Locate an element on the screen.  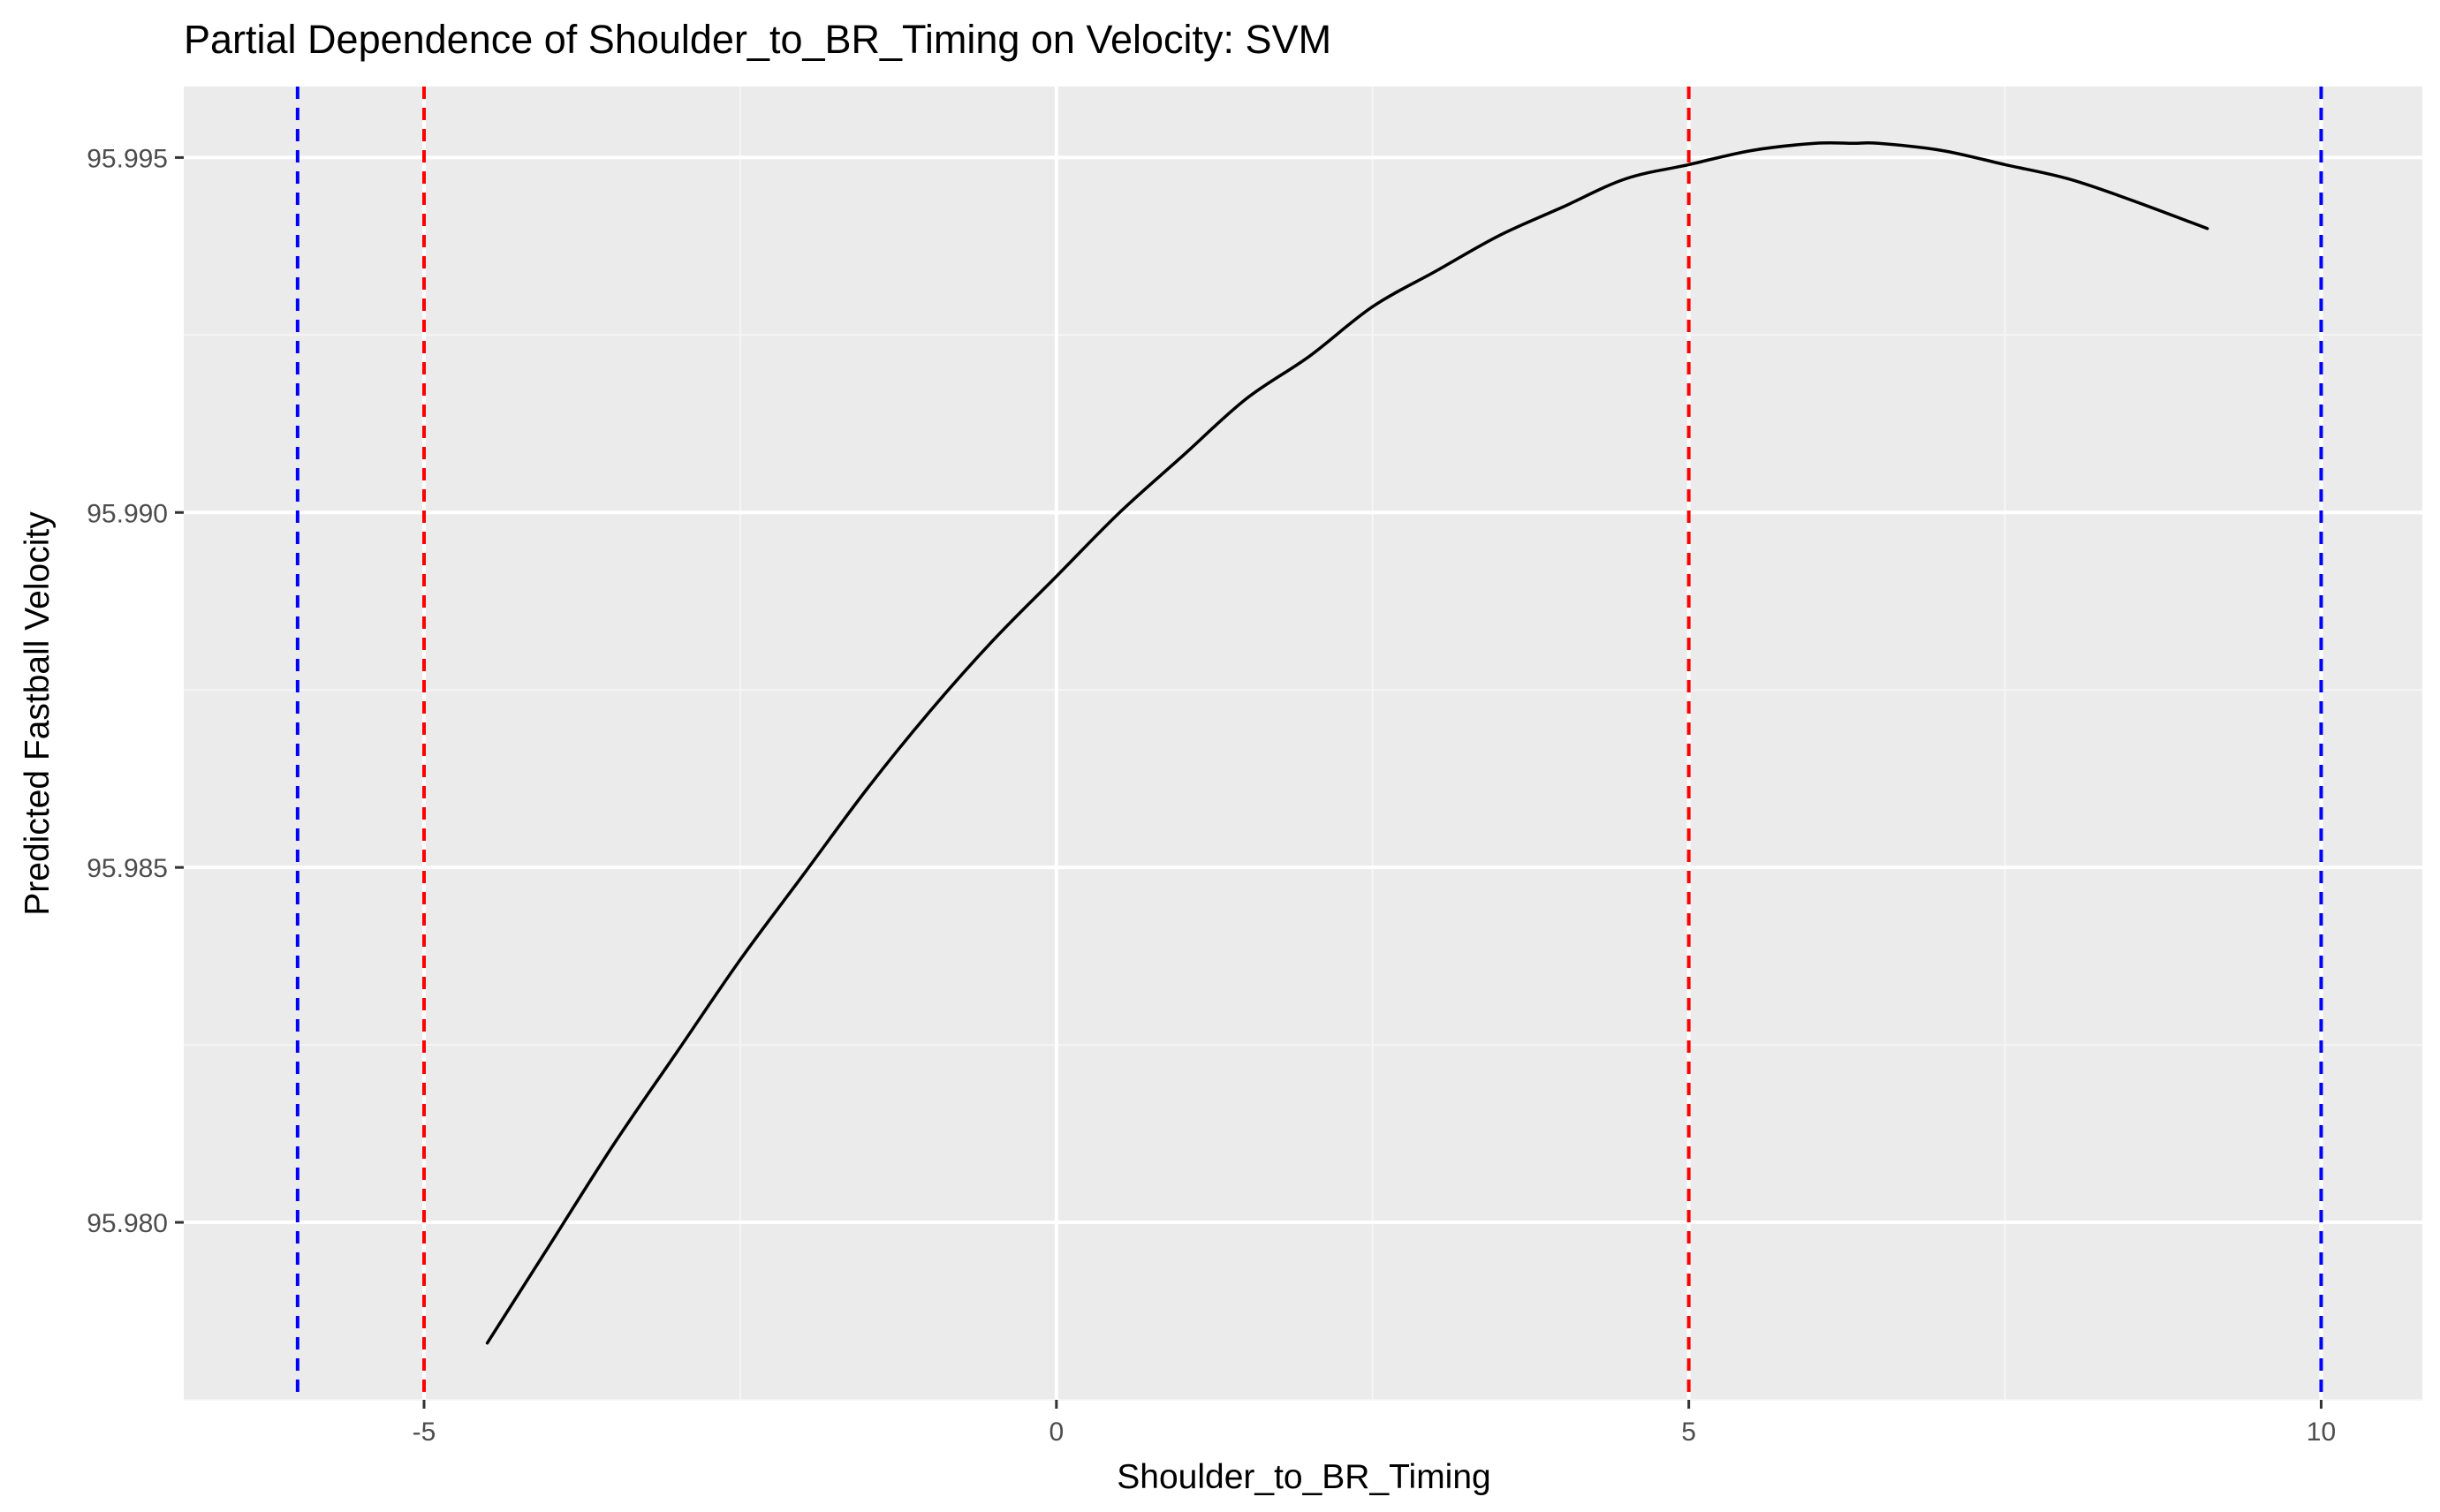
x-tick-label: 10 is located at coordinates (2321, 1432).